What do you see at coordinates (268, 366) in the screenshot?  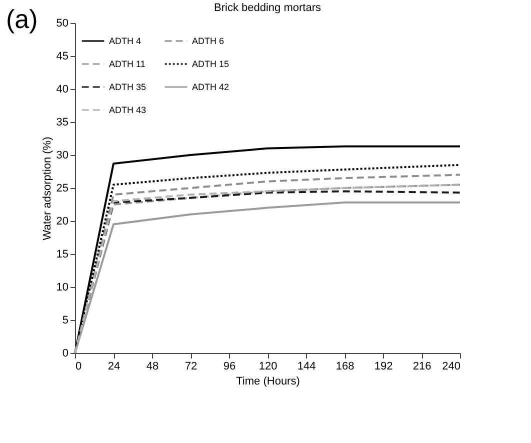 I see `x-tick-label: 120` at bounding box center [268, 366].